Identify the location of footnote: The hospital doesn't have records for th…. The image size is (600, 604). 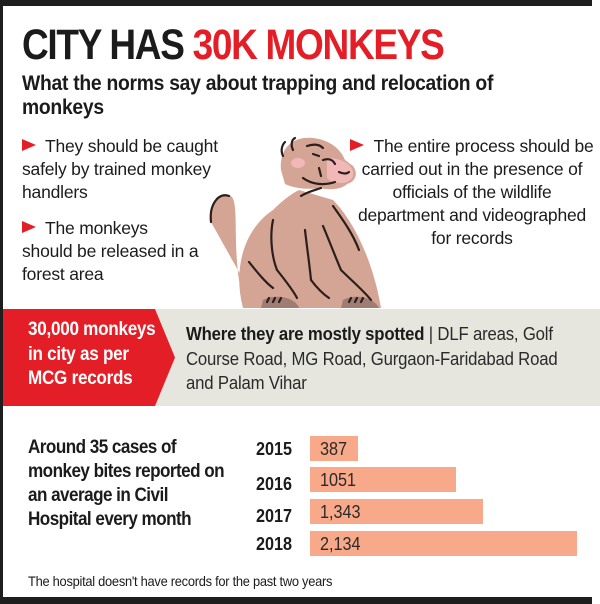
(180, 581).